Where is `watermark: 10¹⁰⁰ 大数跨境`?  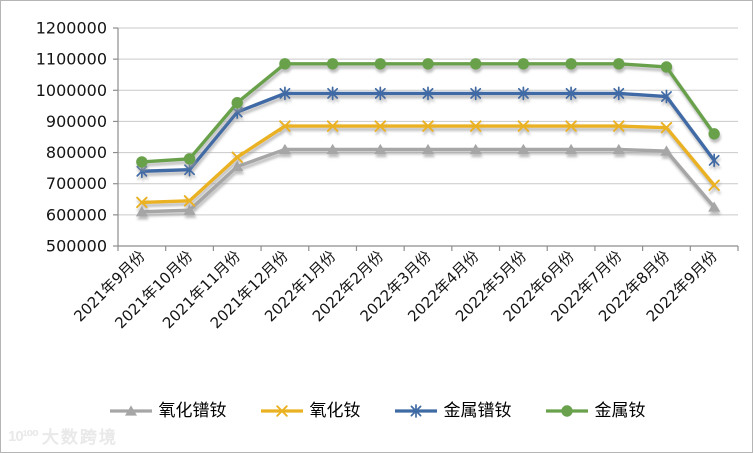
watermark: 10¹⁰⁰ 大数跨境 is located at coordinates (63, 435).